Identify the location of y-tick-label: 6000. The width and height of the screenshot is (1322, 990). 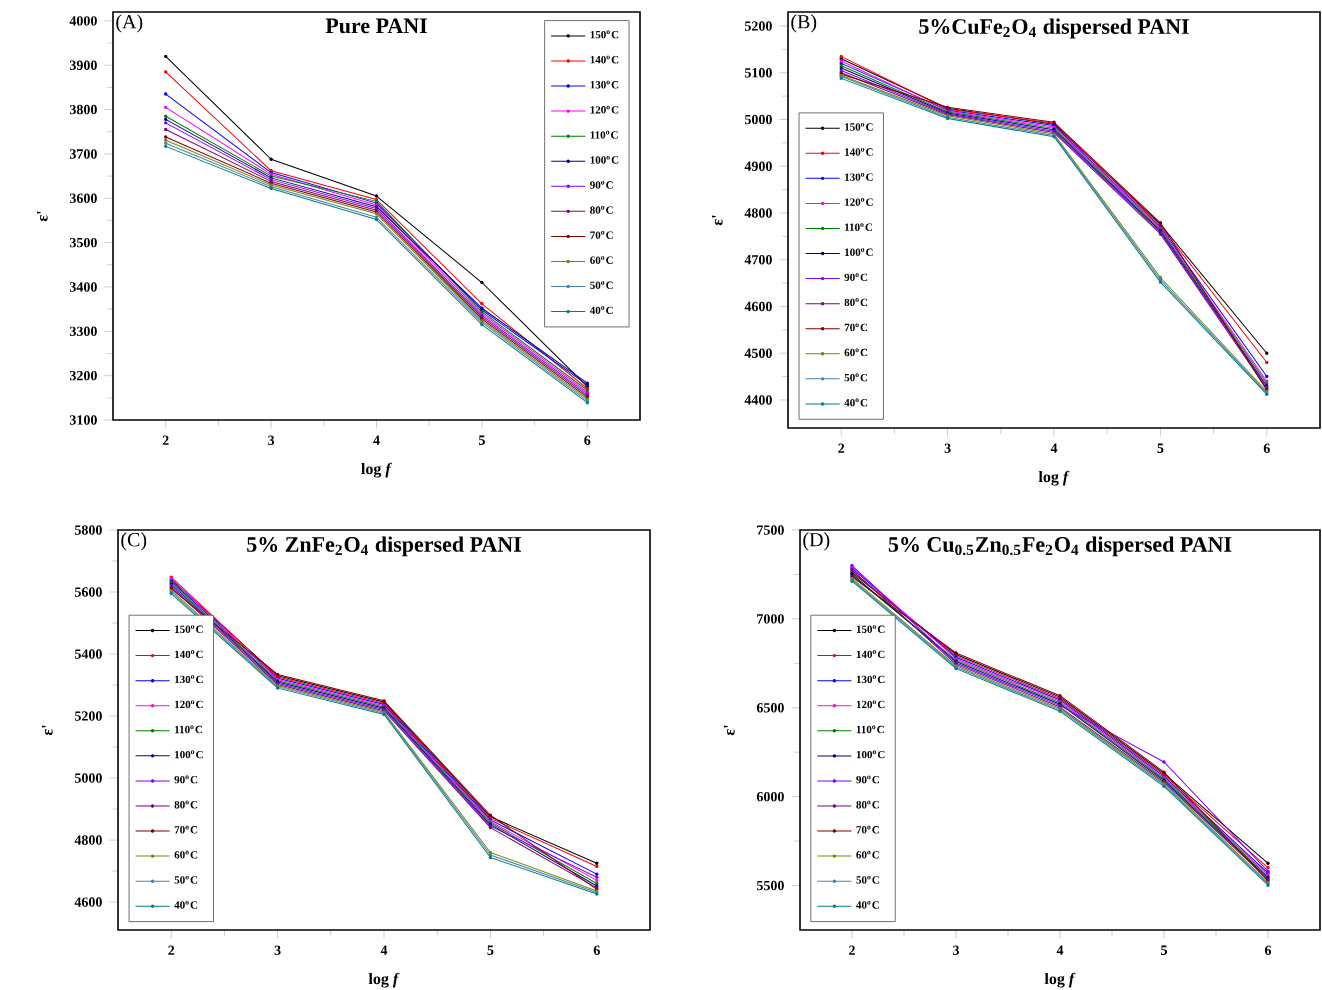
(770, 796).